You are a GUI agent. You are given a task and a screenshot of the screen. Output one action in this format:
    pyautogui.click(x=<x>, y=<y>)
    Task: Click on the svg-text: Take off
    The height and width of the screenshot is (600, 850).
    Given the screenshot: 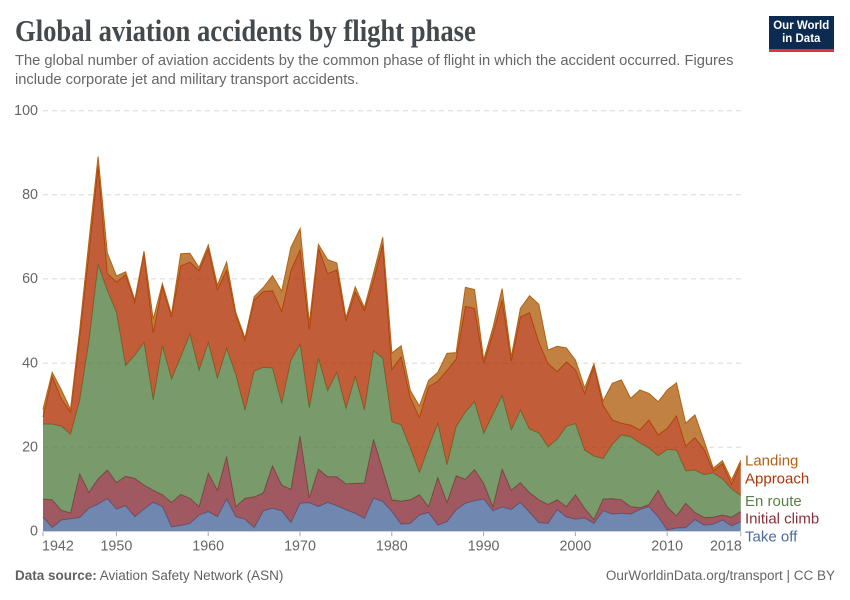 What is the action you would take?
    pyautogui.click(x=771, y=536)
    